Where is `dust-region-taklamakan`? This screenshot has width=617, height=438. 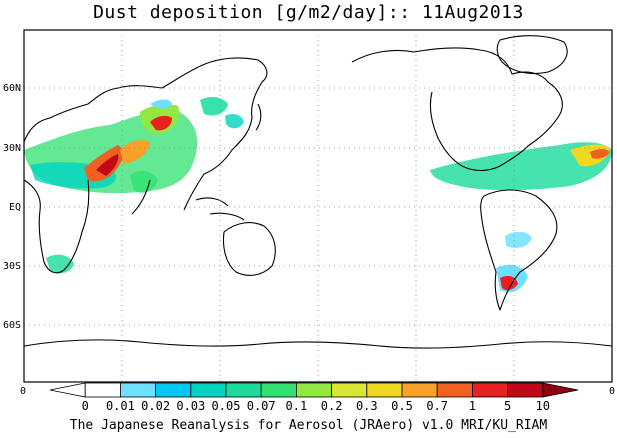 dust-region-taklamakan is located at coordinates (161, 123).